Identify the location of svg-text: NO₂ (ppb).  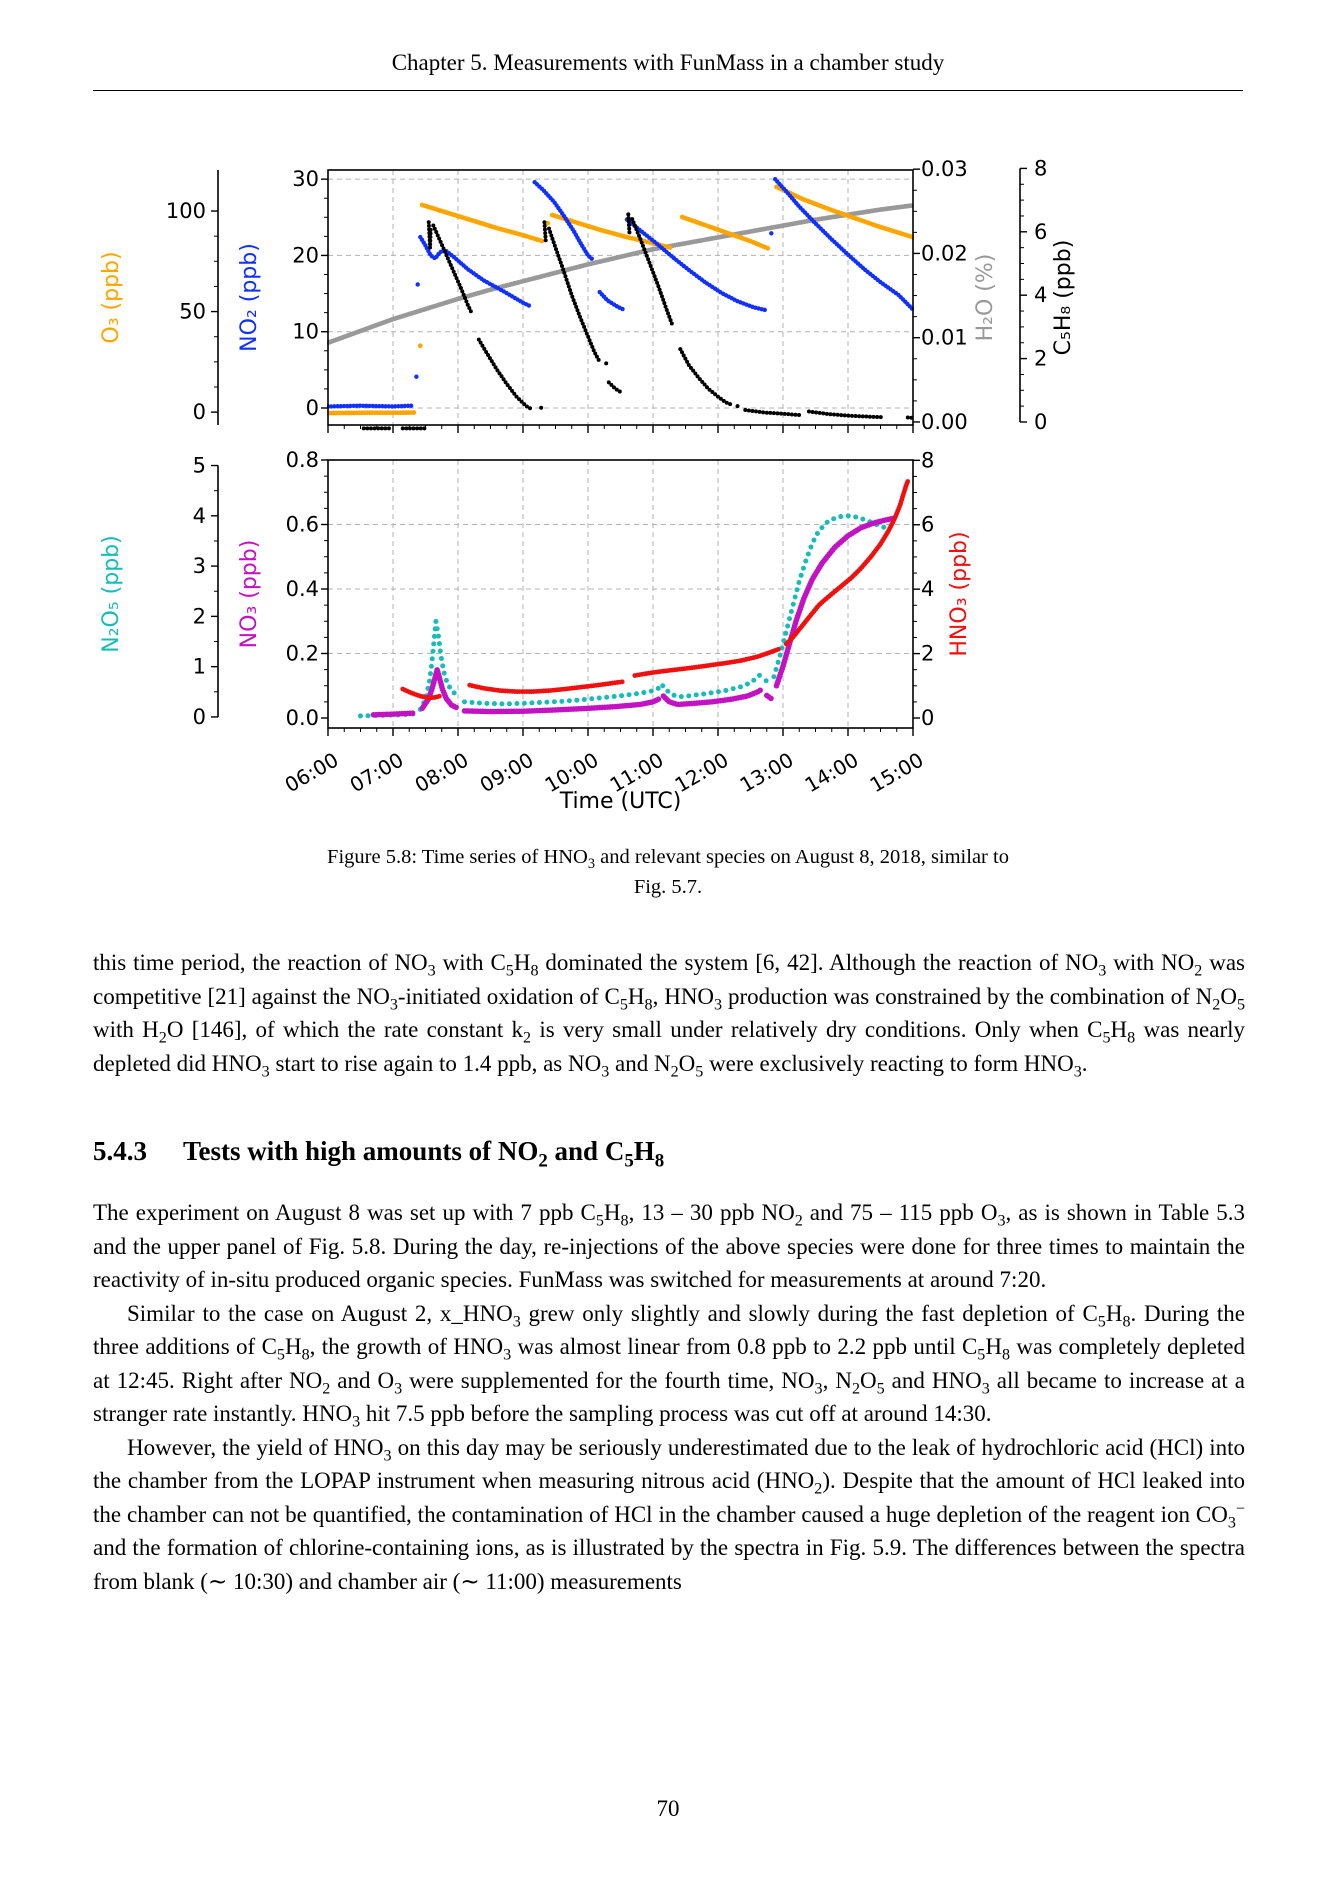
(249, 297).